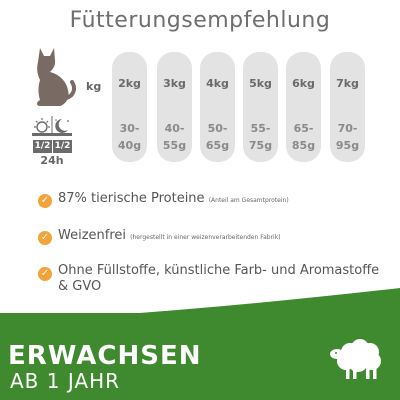 The image size is (400, 400). What do you see at coordinates (303, 137) in the screenshot?
I see `gram-range: 65- 85g` at bounding box center [303, 137].